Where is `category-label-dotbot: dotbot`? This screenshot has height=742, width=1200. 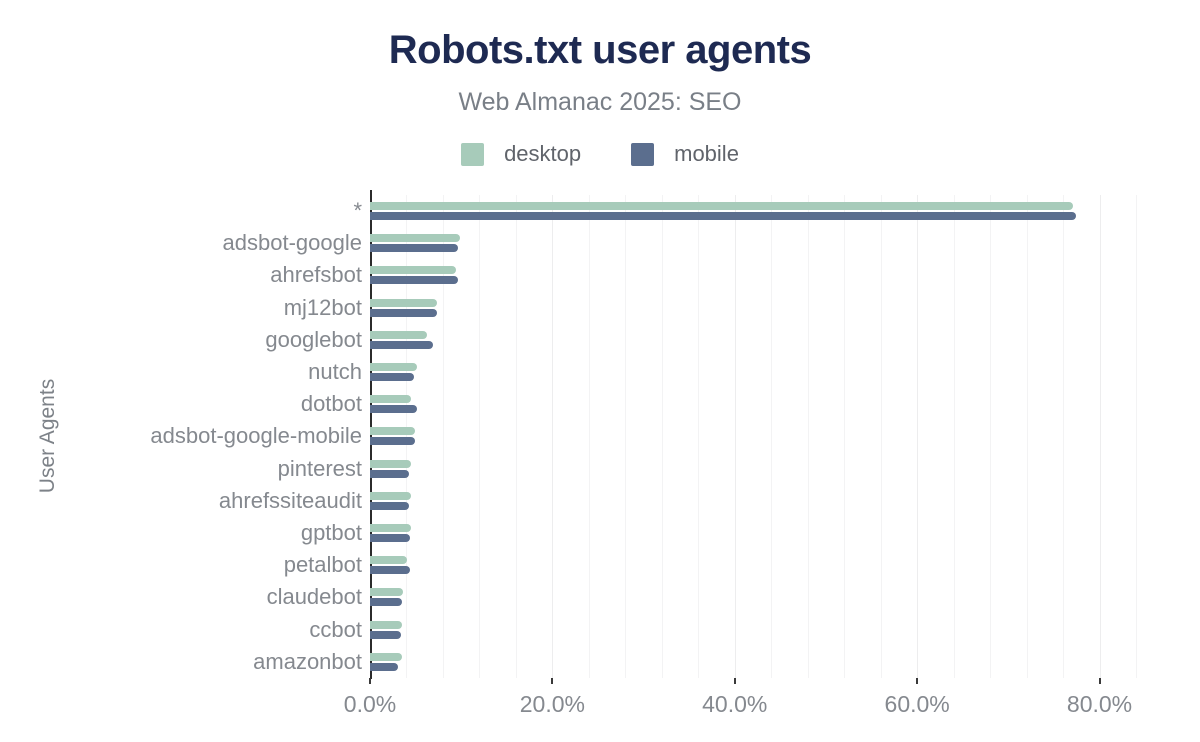
category-label-dotbot: dotbot is located at coordinates (331, 404).